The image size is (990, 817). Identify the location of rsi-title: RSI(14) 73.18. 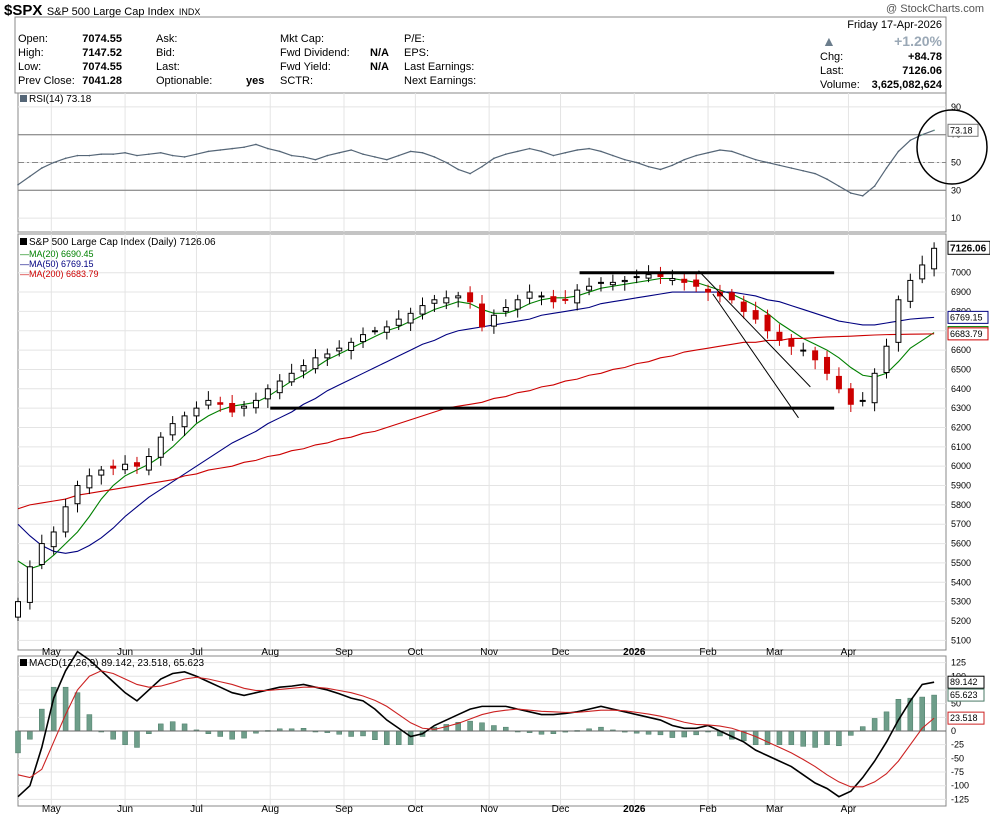
(55, 99).